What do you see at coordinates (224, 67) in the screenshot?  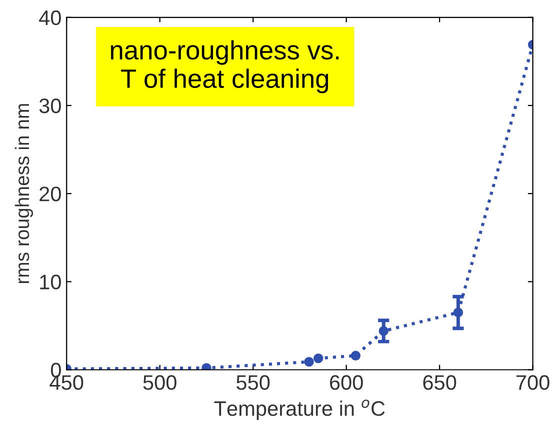 I see `annotation: nano-roughness vs. T of heat cleaning` at bounding box center [224, 67].